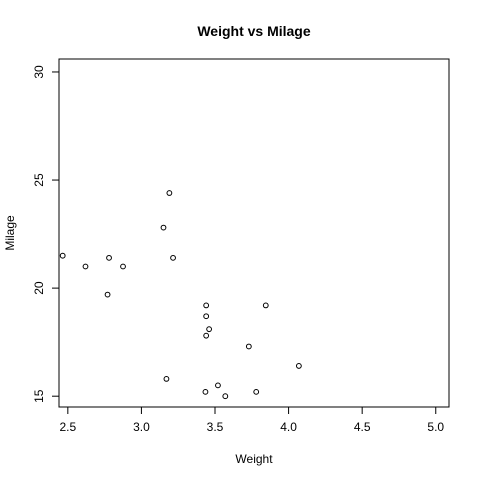  What do you see at coordinates (10, 233) in the screenshot?
I see `y-axis-label: Milage` at bounding box center [10, 233].